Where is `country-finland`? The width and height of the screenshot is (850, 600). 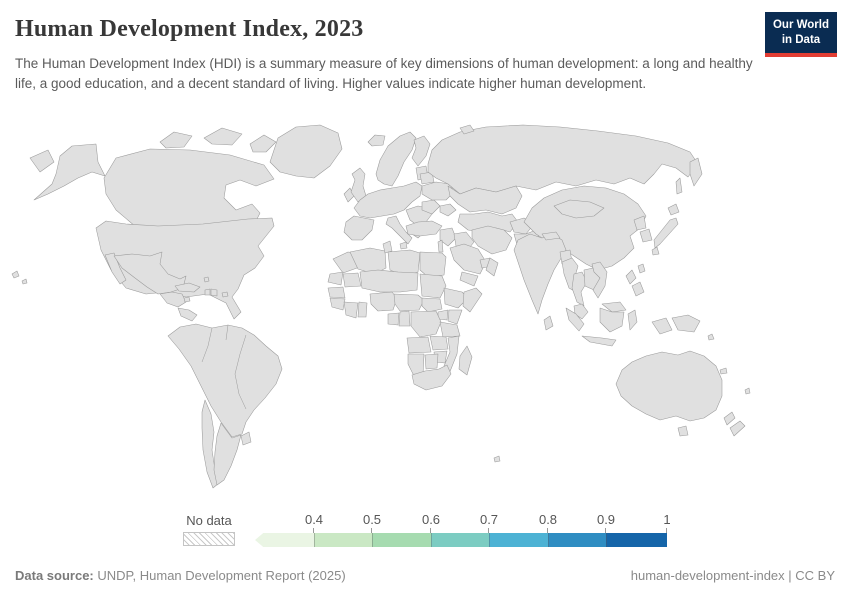 country-finland is located at coordinates (421, 151).